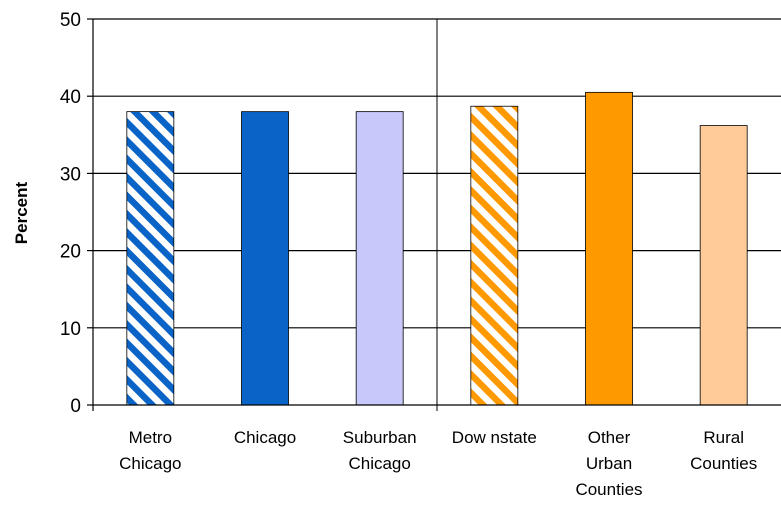 This screenshot has width=781, height=506. Describe the element at coordinates (70, 97) in the screenshot. I see `y-tick-label: 40` at that location.